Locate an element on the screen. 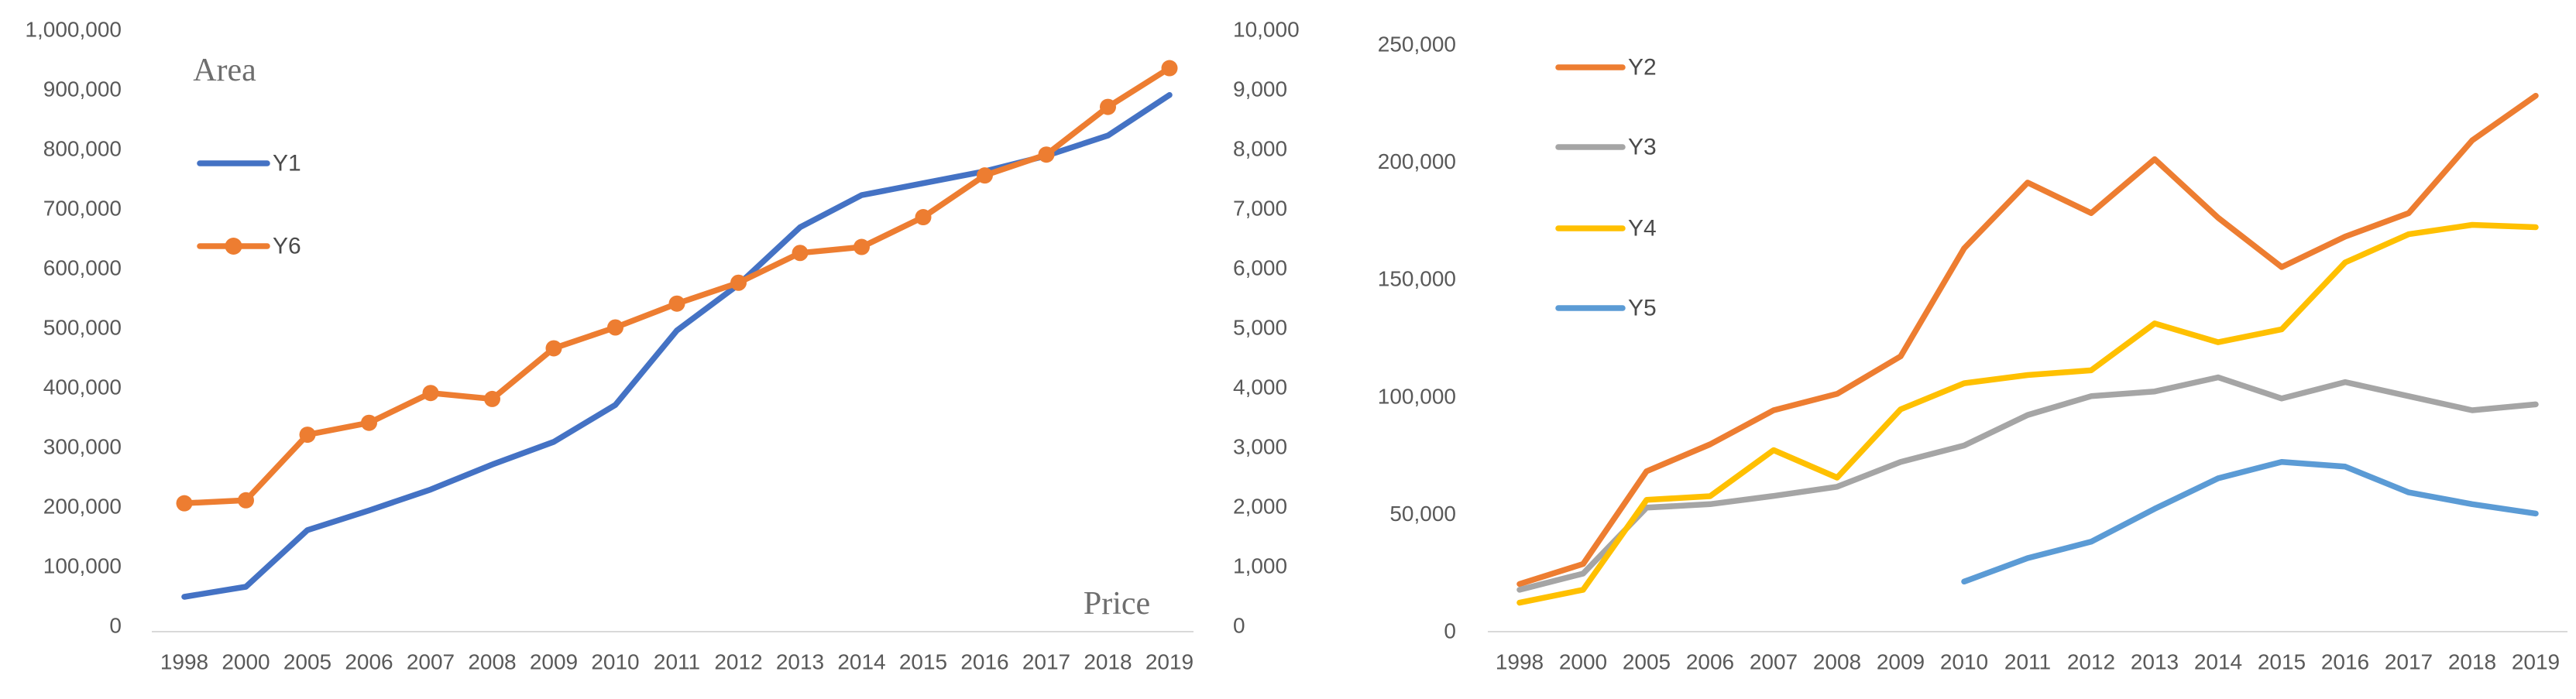 This screenshot has width=2576, height=699. area-price-chart-right-y-tick-label: 10,000 is located at coordinates (1266, 30).